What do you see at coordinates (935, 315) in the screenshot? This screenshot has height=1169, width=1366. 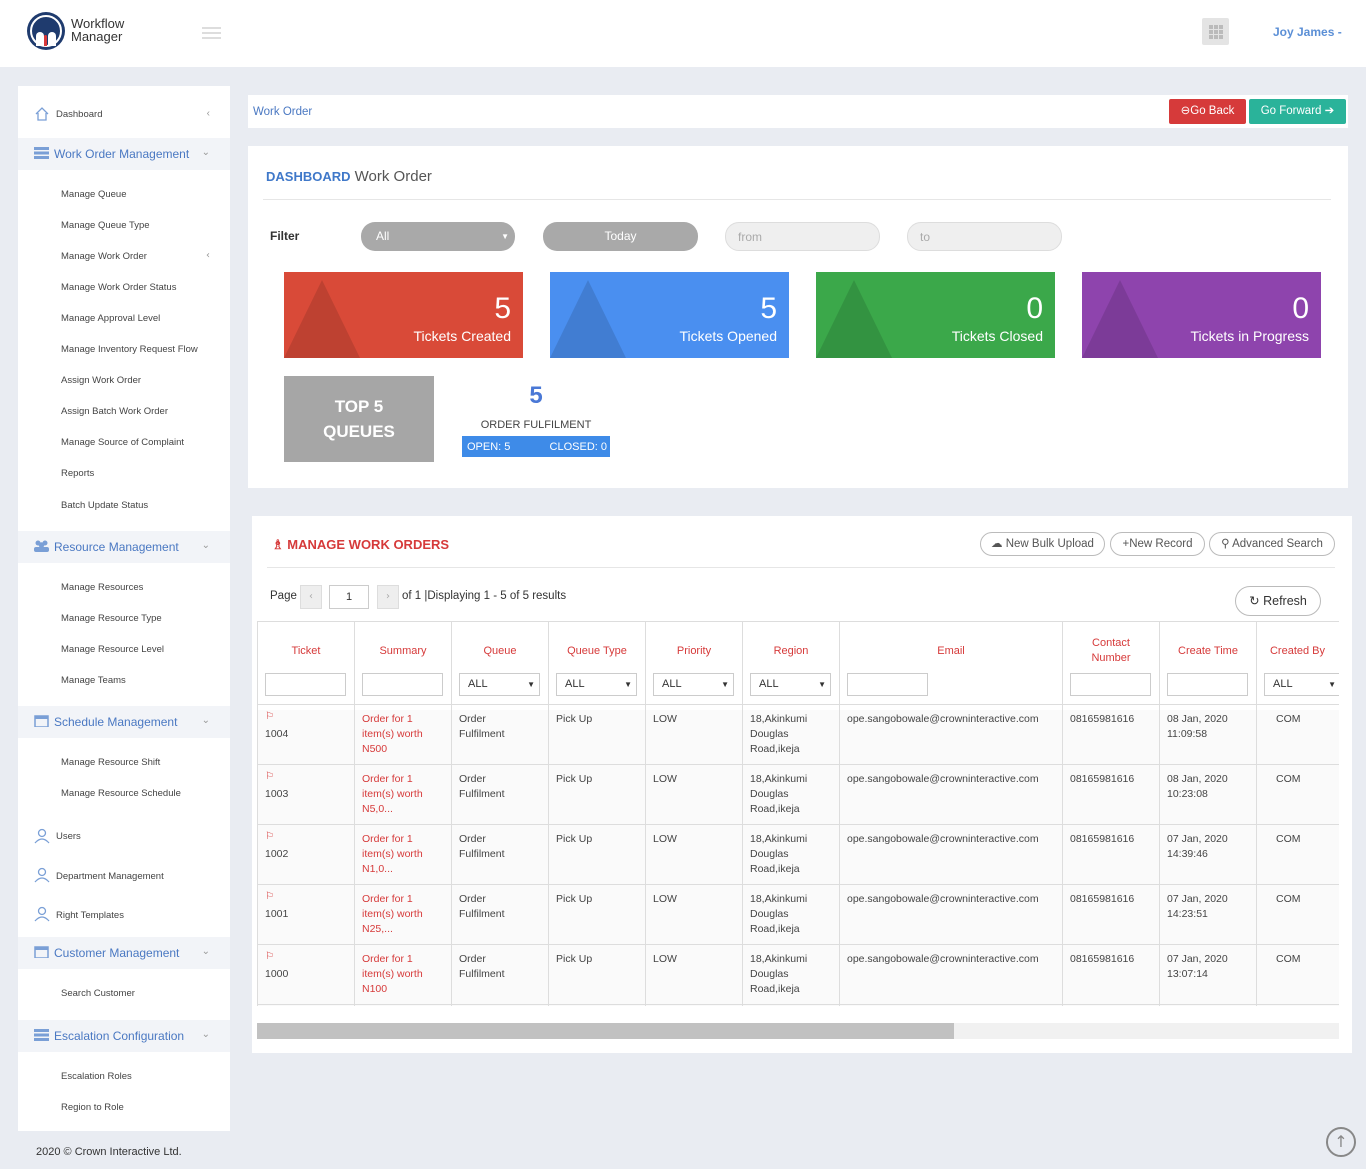 I see `stat-tickets-closed: 0 Tickets Closed` at bounding box center [935, 315].